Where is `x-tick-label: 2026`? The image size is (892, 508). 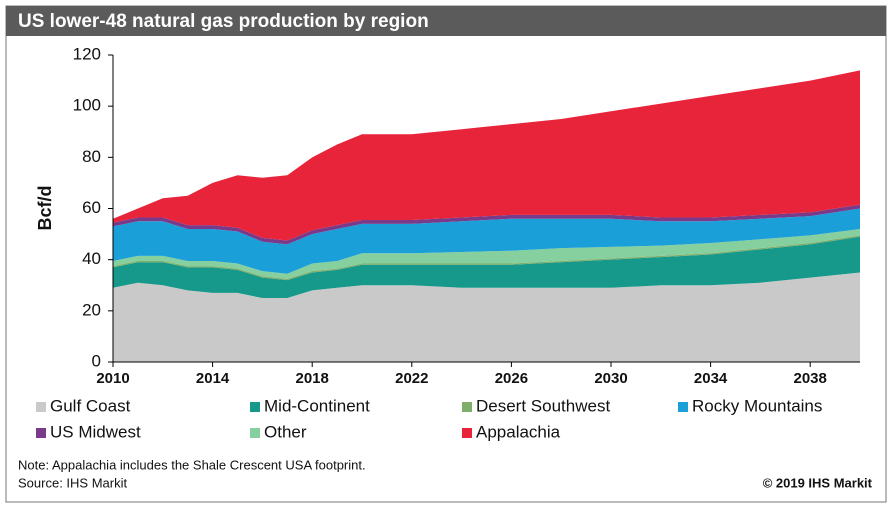
x-tick-label: 2026 is located at coordinates (511, 378).